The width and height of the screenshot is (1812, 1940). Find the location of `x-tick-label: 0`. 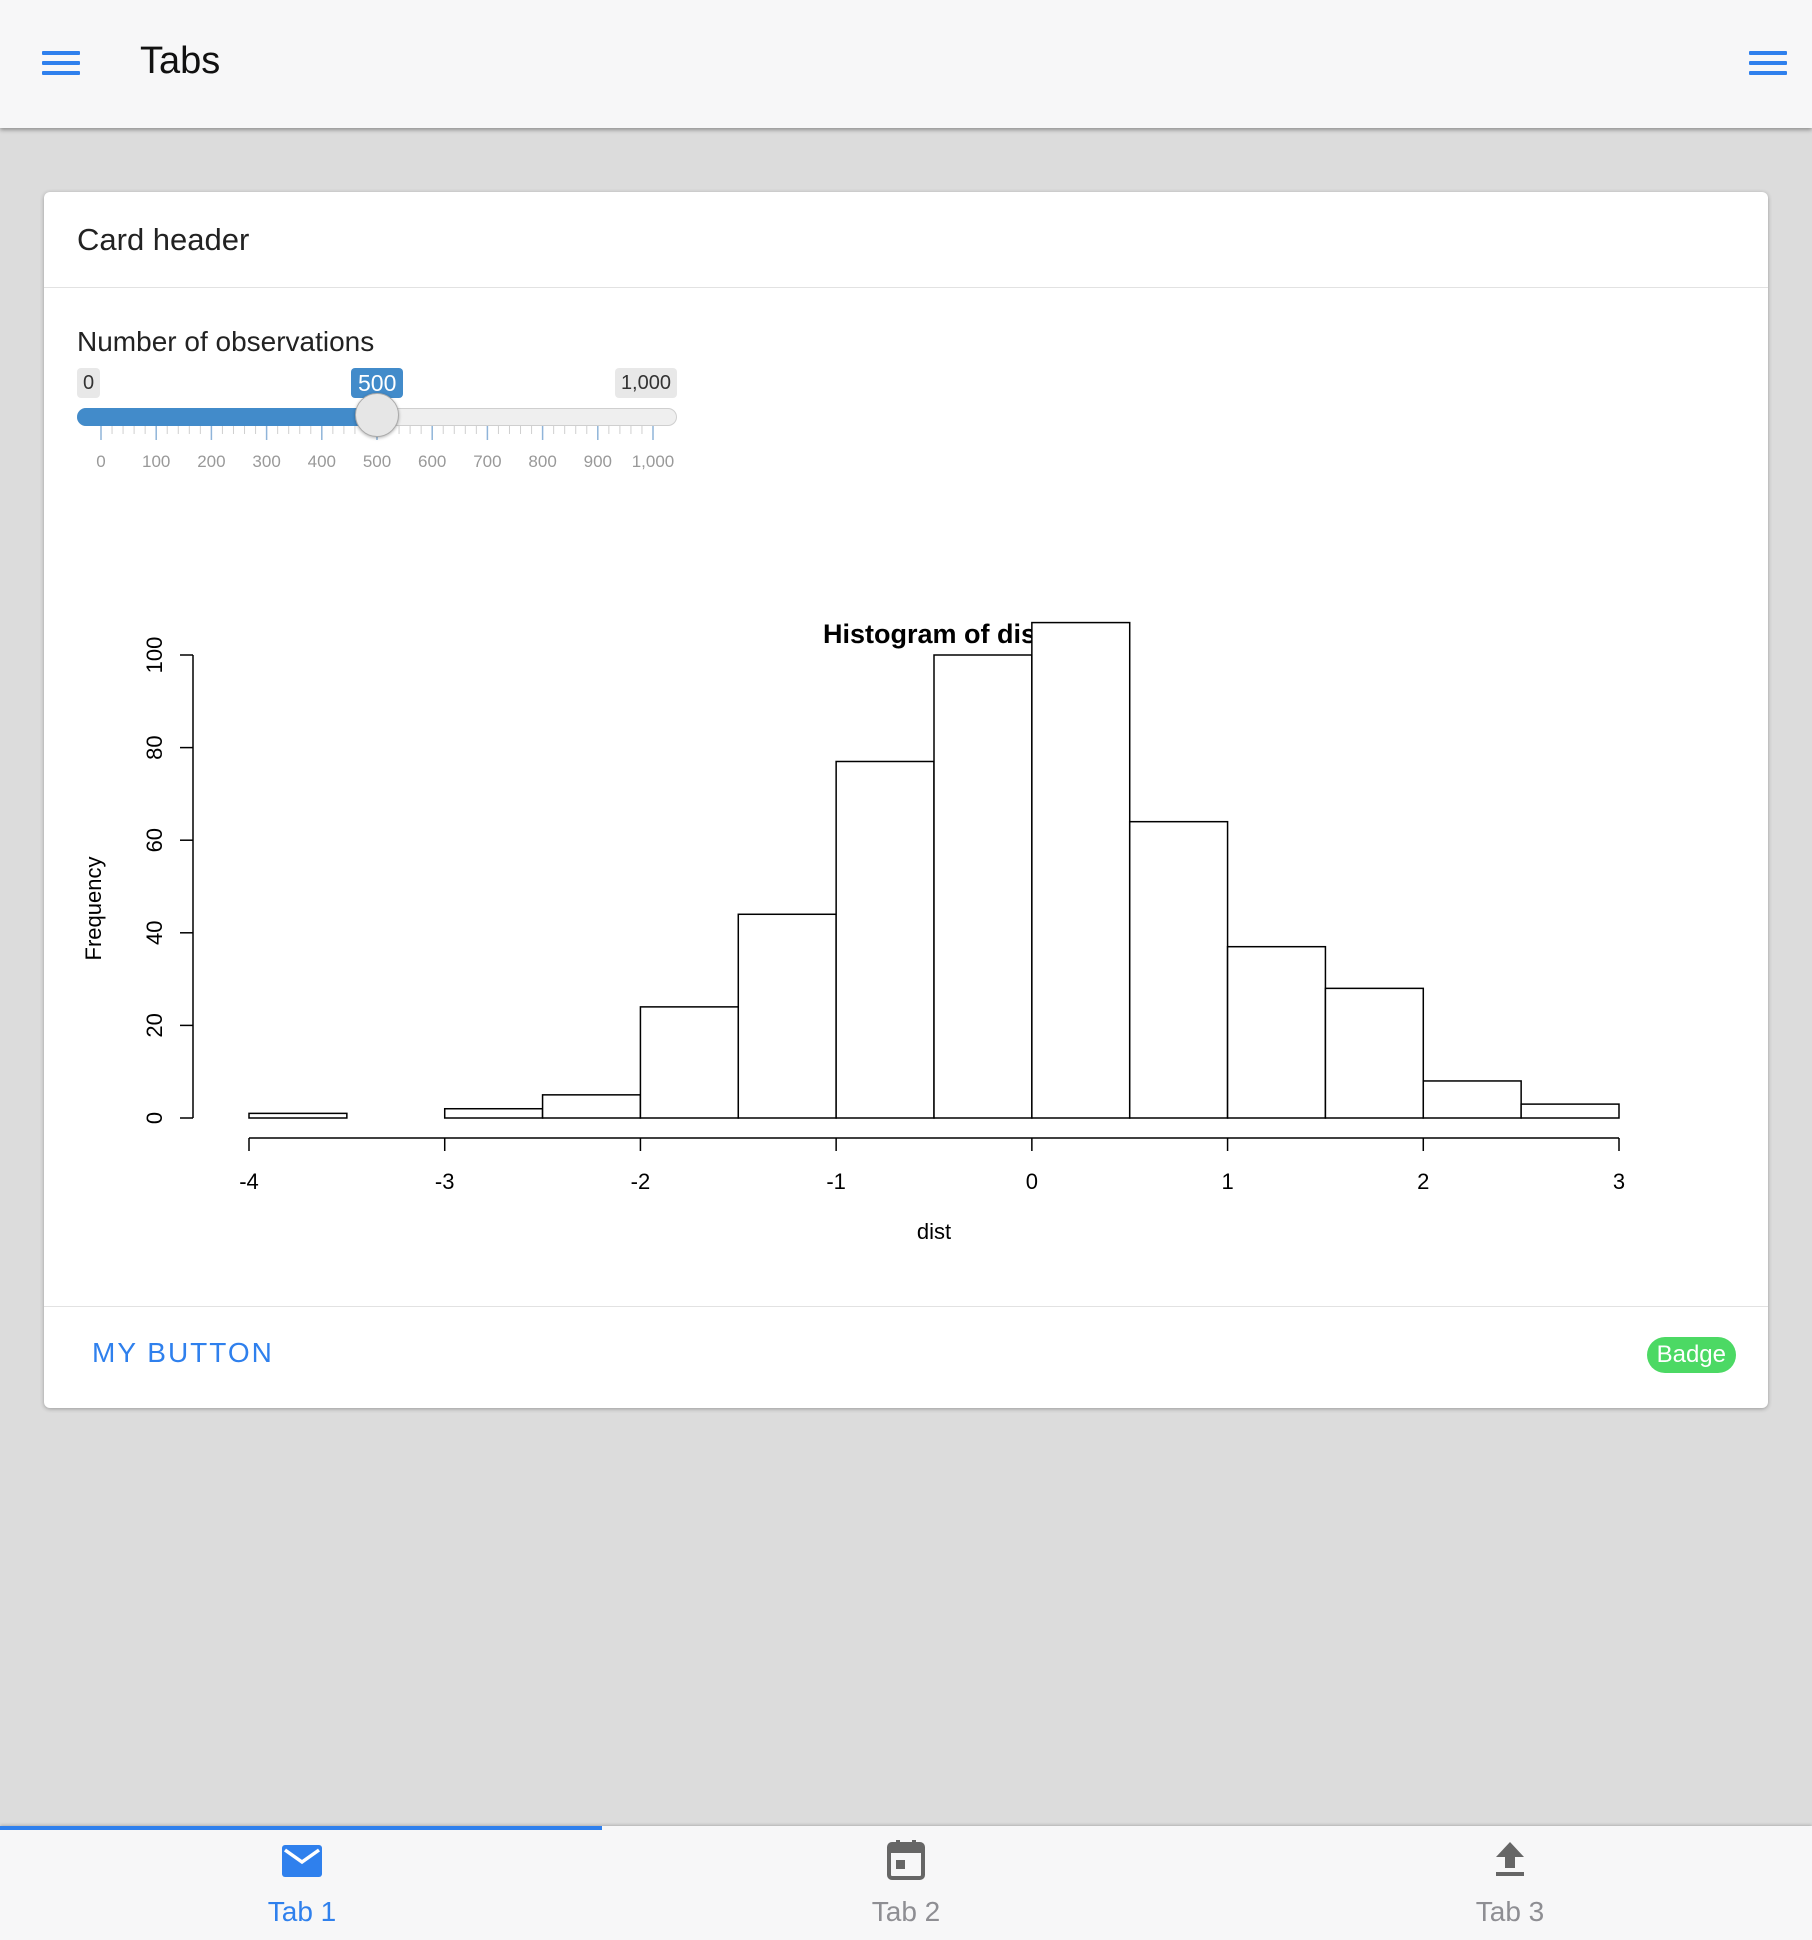

x-tick-label: 0 is located at coordinates (1032, 1181).